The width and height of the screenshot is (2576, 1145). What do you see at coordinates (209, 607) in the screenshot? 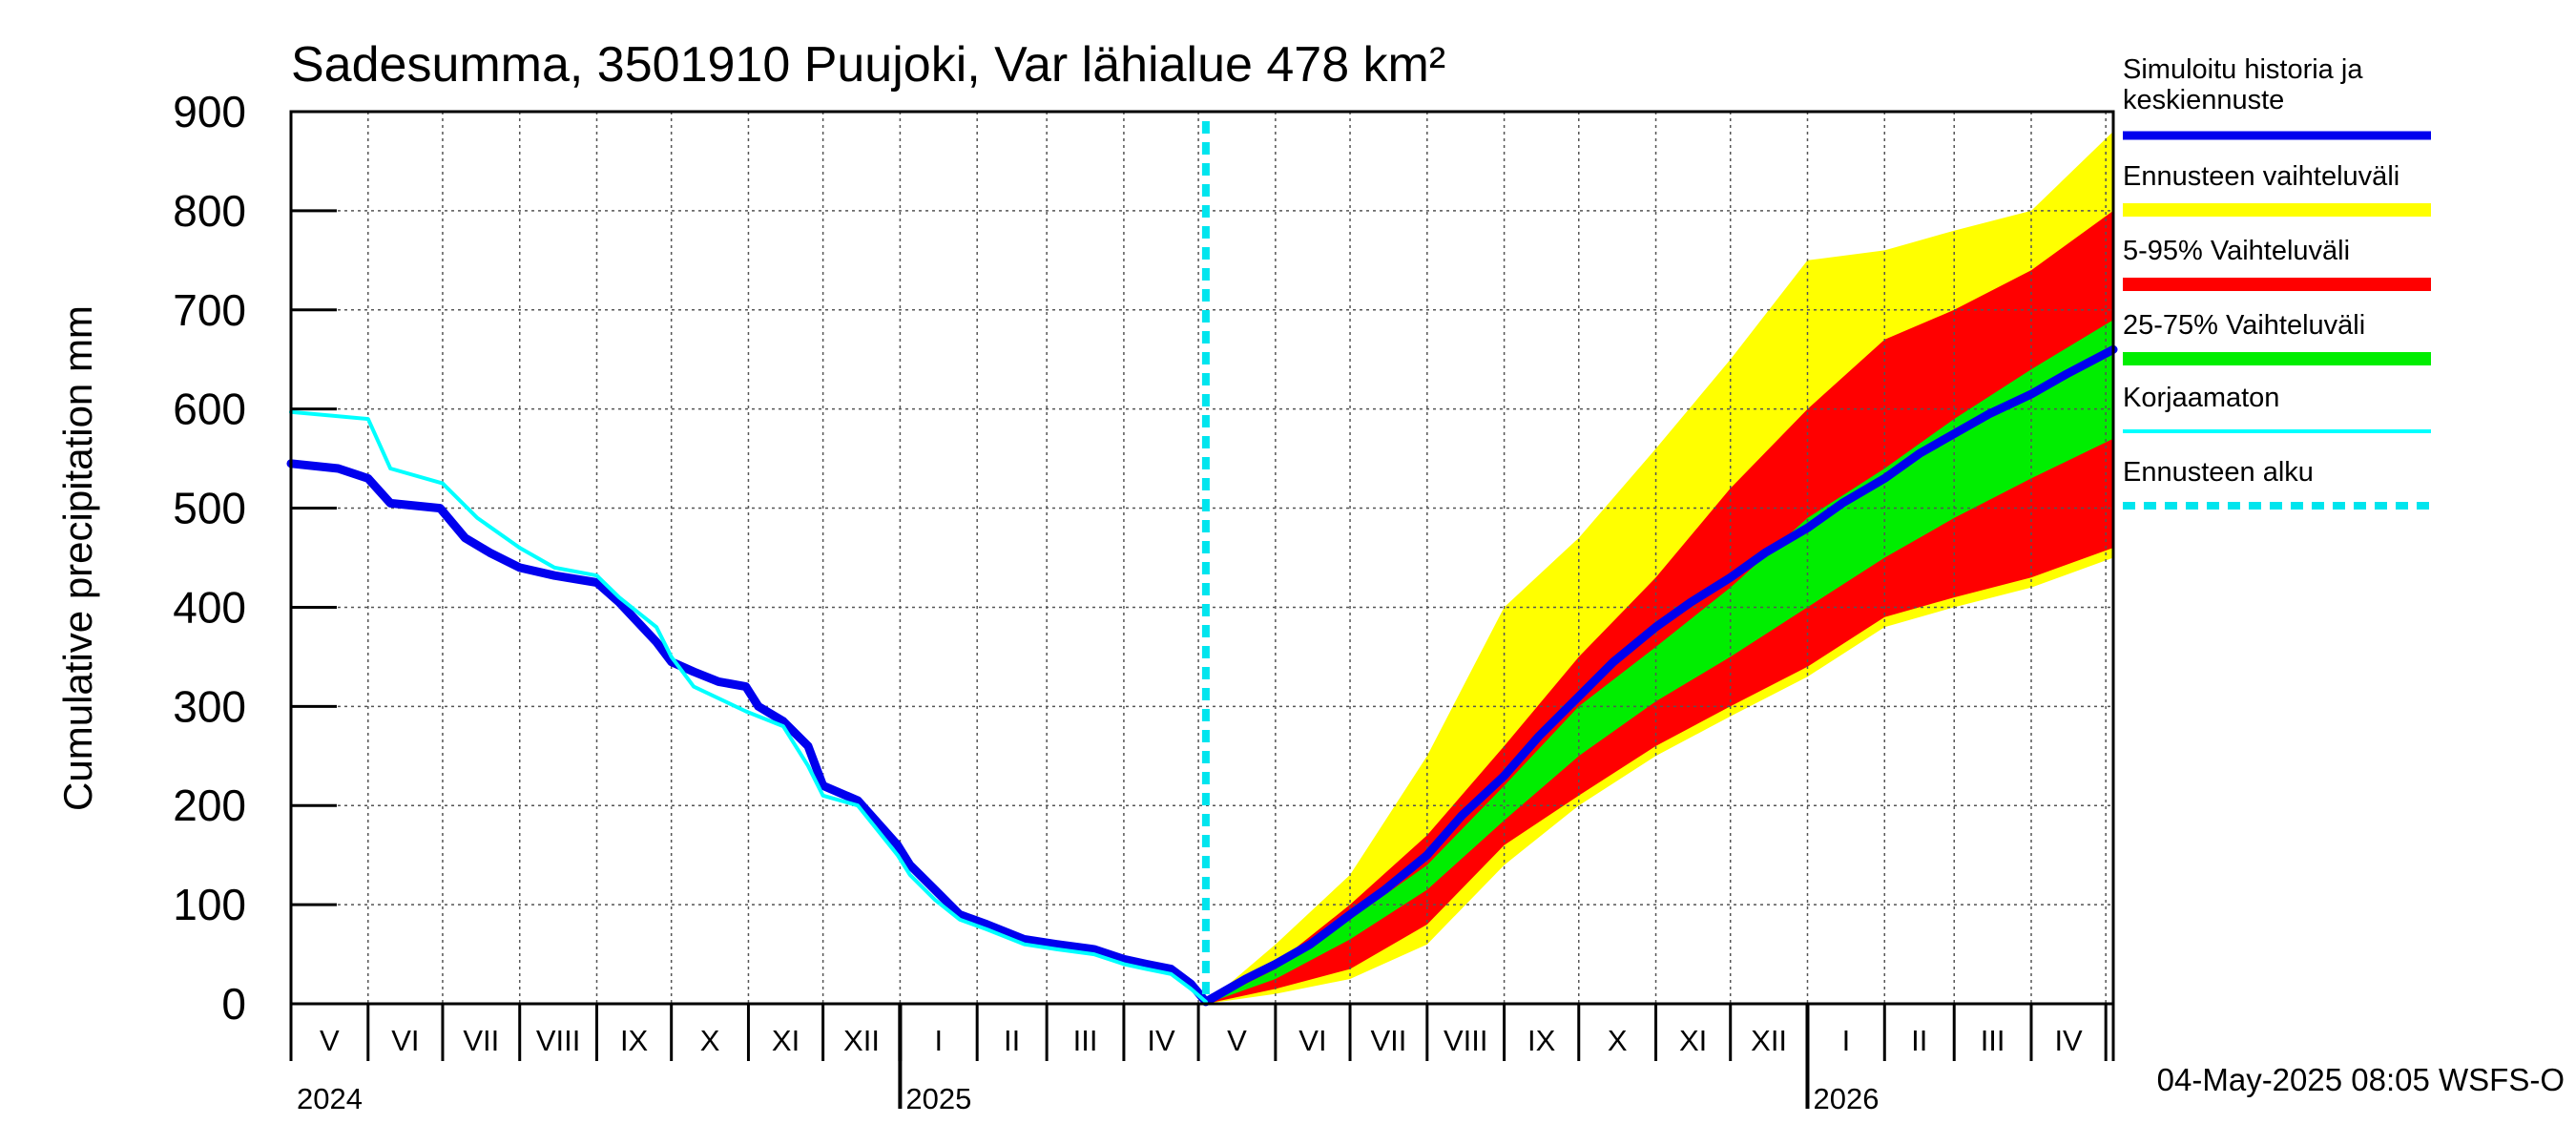
I see `y-tick-label: 400` at bounding box center [209, 607].